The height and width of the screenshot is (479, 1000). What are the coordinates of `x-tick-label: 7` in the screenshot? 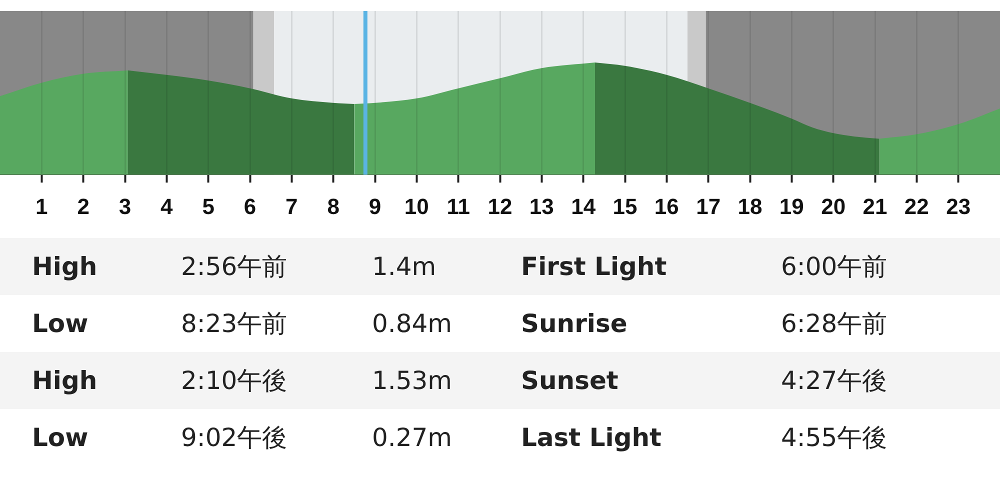 It's located at (292, 206).